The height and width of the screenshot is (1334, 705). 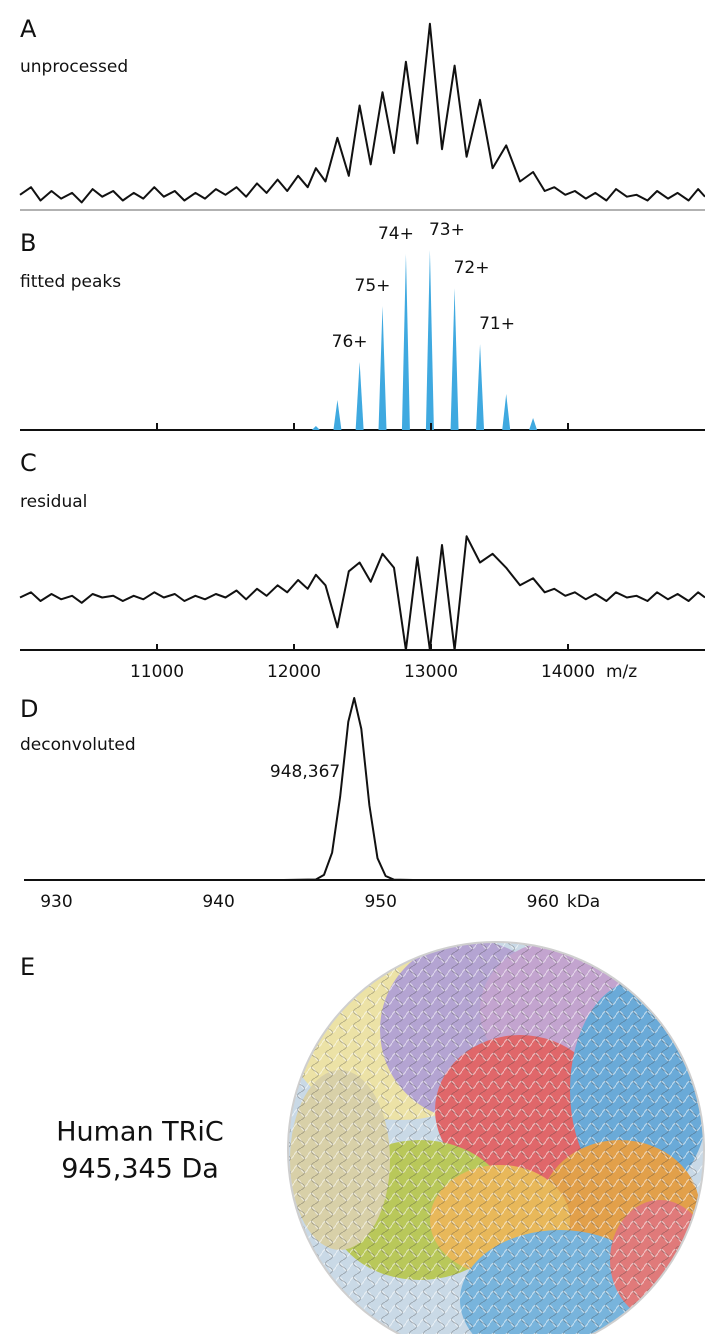 What do you see at coordinates (431, 672) in the screenshot?
I see `x-tick-label: 13000` at bounding box center [431, 672].